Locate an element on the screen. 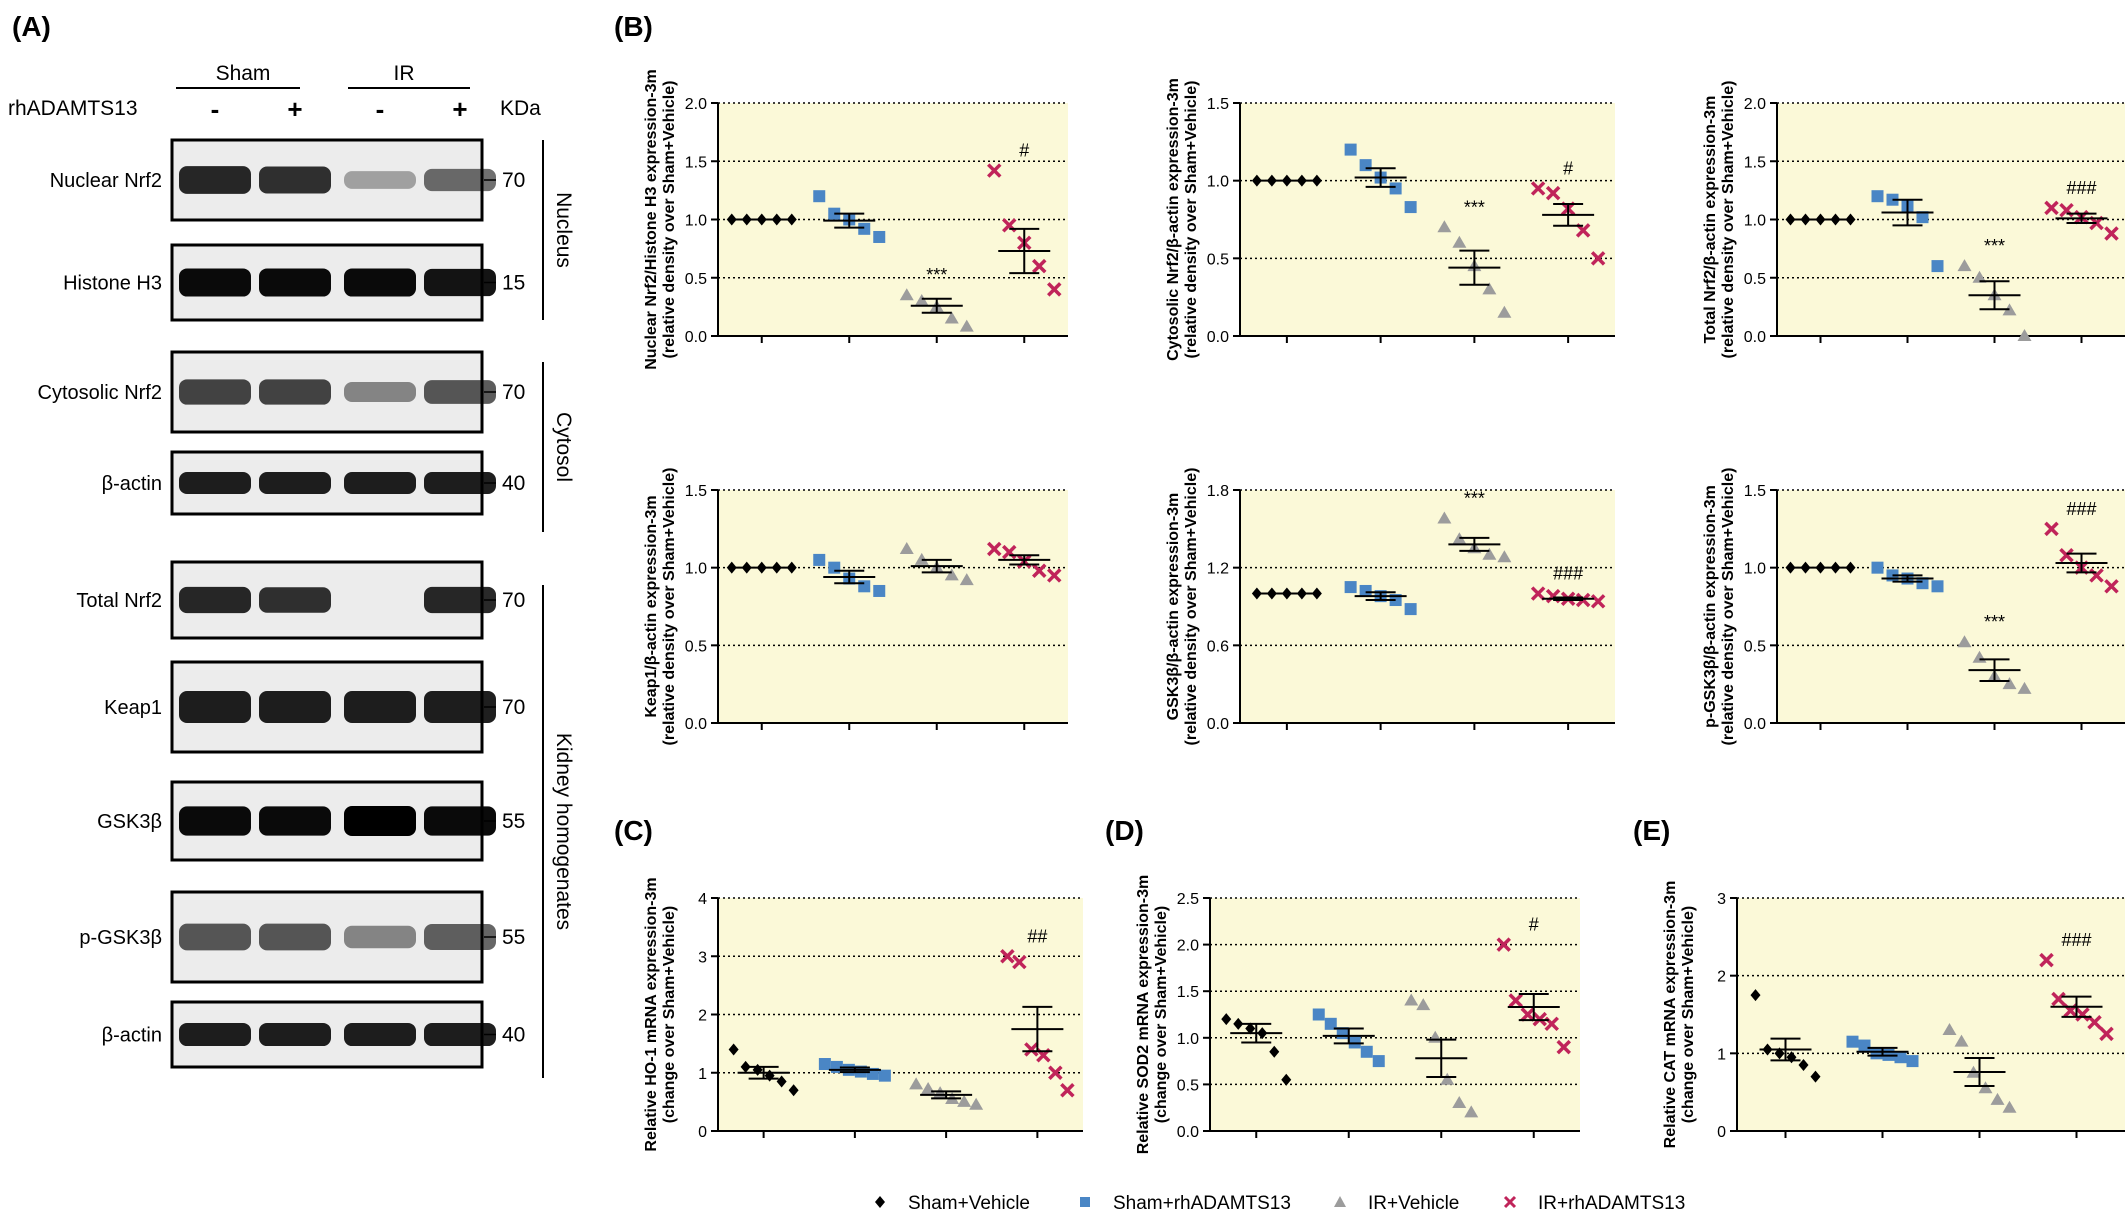 The height and width of the screenshot is (1215, 2128). y-tick-label: 0 is located at coordinates (702, 1132).